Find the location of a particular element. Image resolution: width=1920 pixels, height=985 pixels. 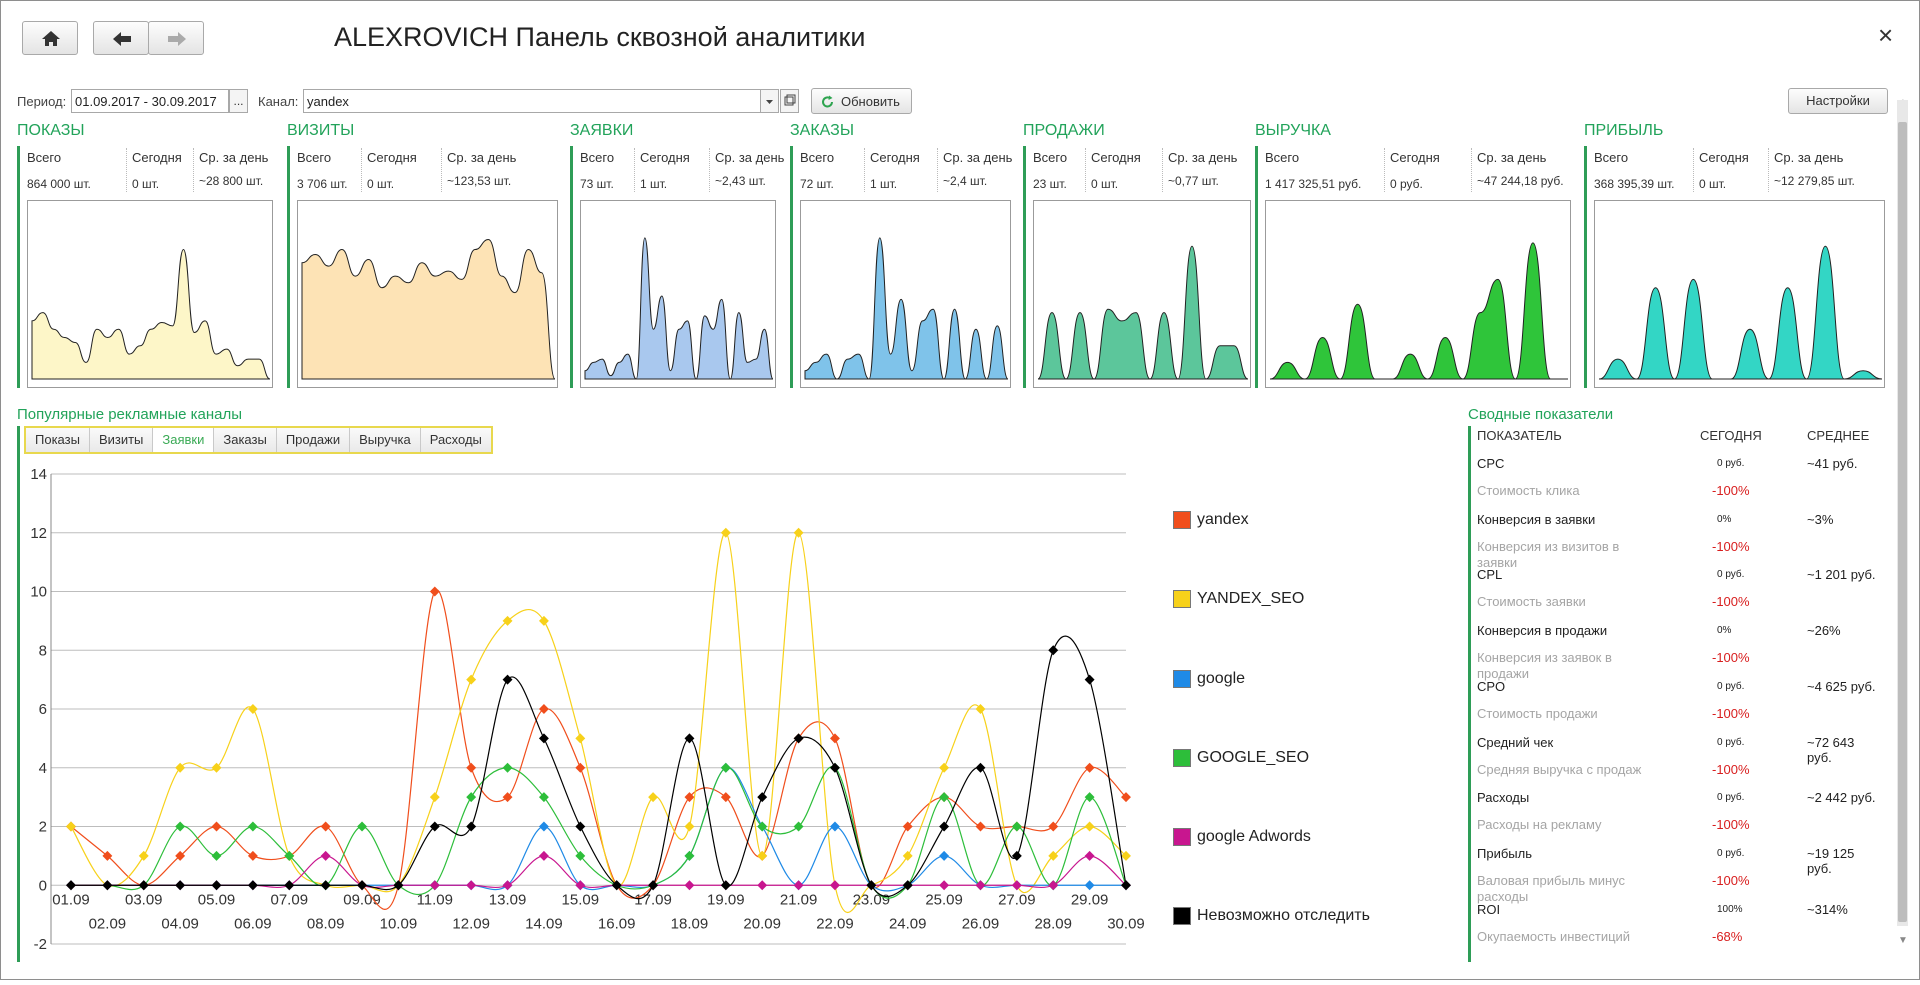

x-tick-label: 13.09 is located at coordinates (508, 899).